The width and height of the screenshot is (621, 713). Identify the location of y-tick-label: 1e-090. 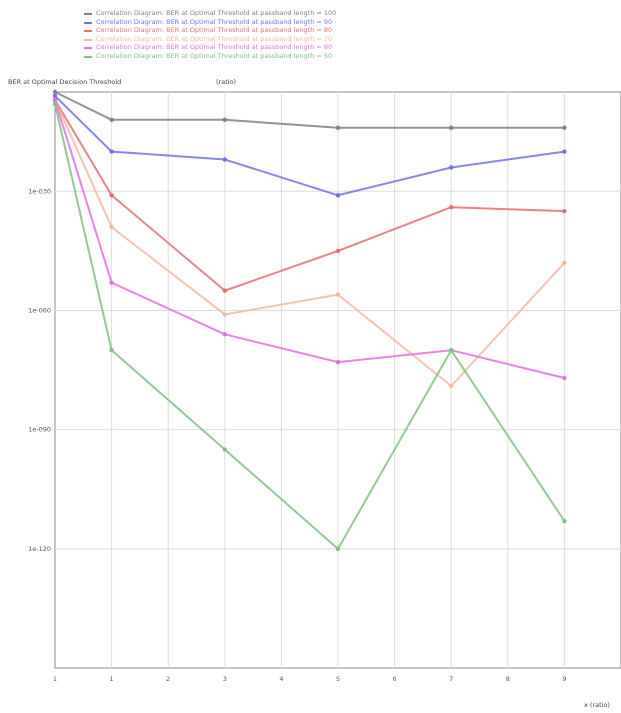
(39, 430).